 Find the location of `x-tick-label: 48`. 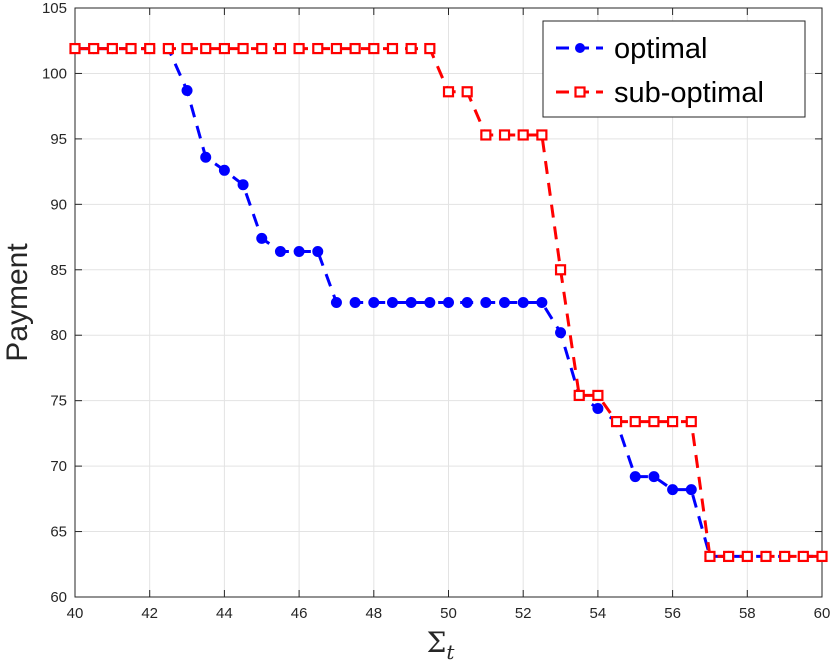

x-tick-label: 48 is located at coordinates (373, 613).